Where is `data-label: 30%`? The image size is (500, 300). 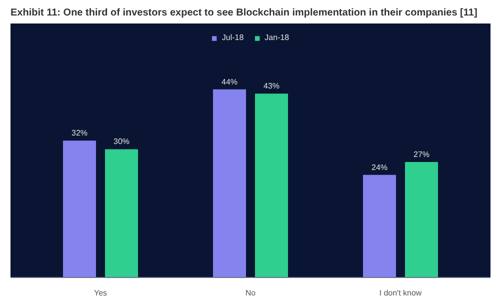
data-label: 30% is located at coordinates (121, 141).